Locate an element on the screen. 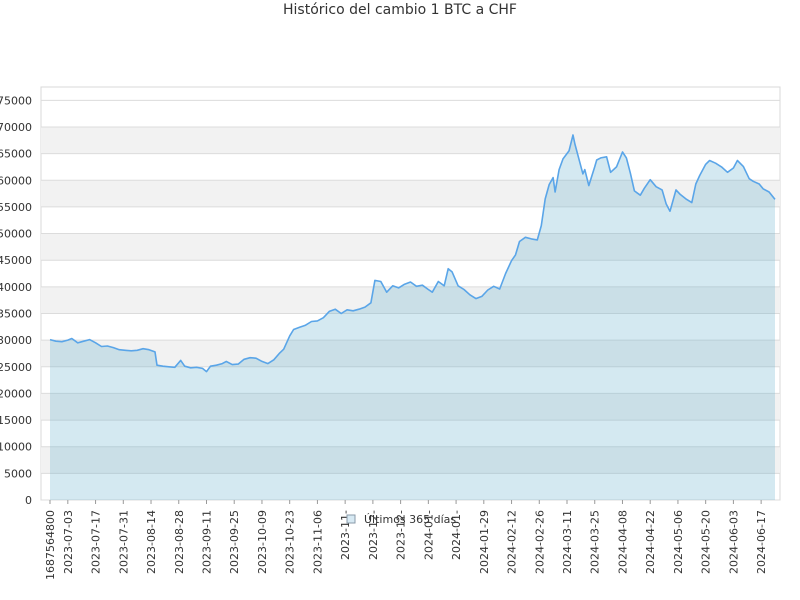 The image size is (800, 600). x-tick-label: 2024-05-20 is located at coordinates (706, 542).